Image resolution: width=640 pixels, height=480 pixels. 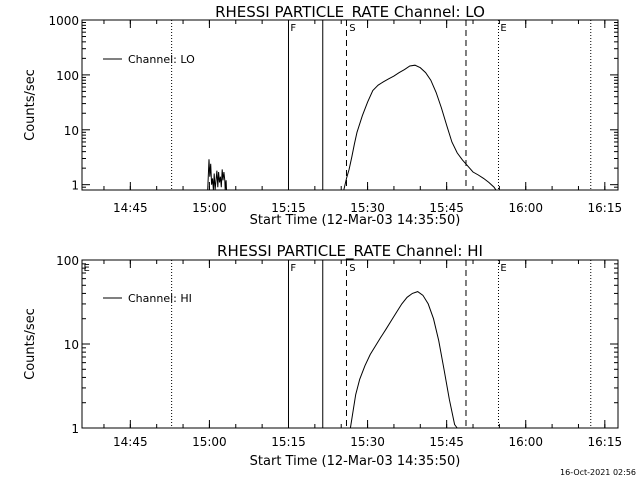 What do you see at coordinates (63, 21) in the screenshot?
I see `y-tick-label: 1000` at bounding box center [63, 21].